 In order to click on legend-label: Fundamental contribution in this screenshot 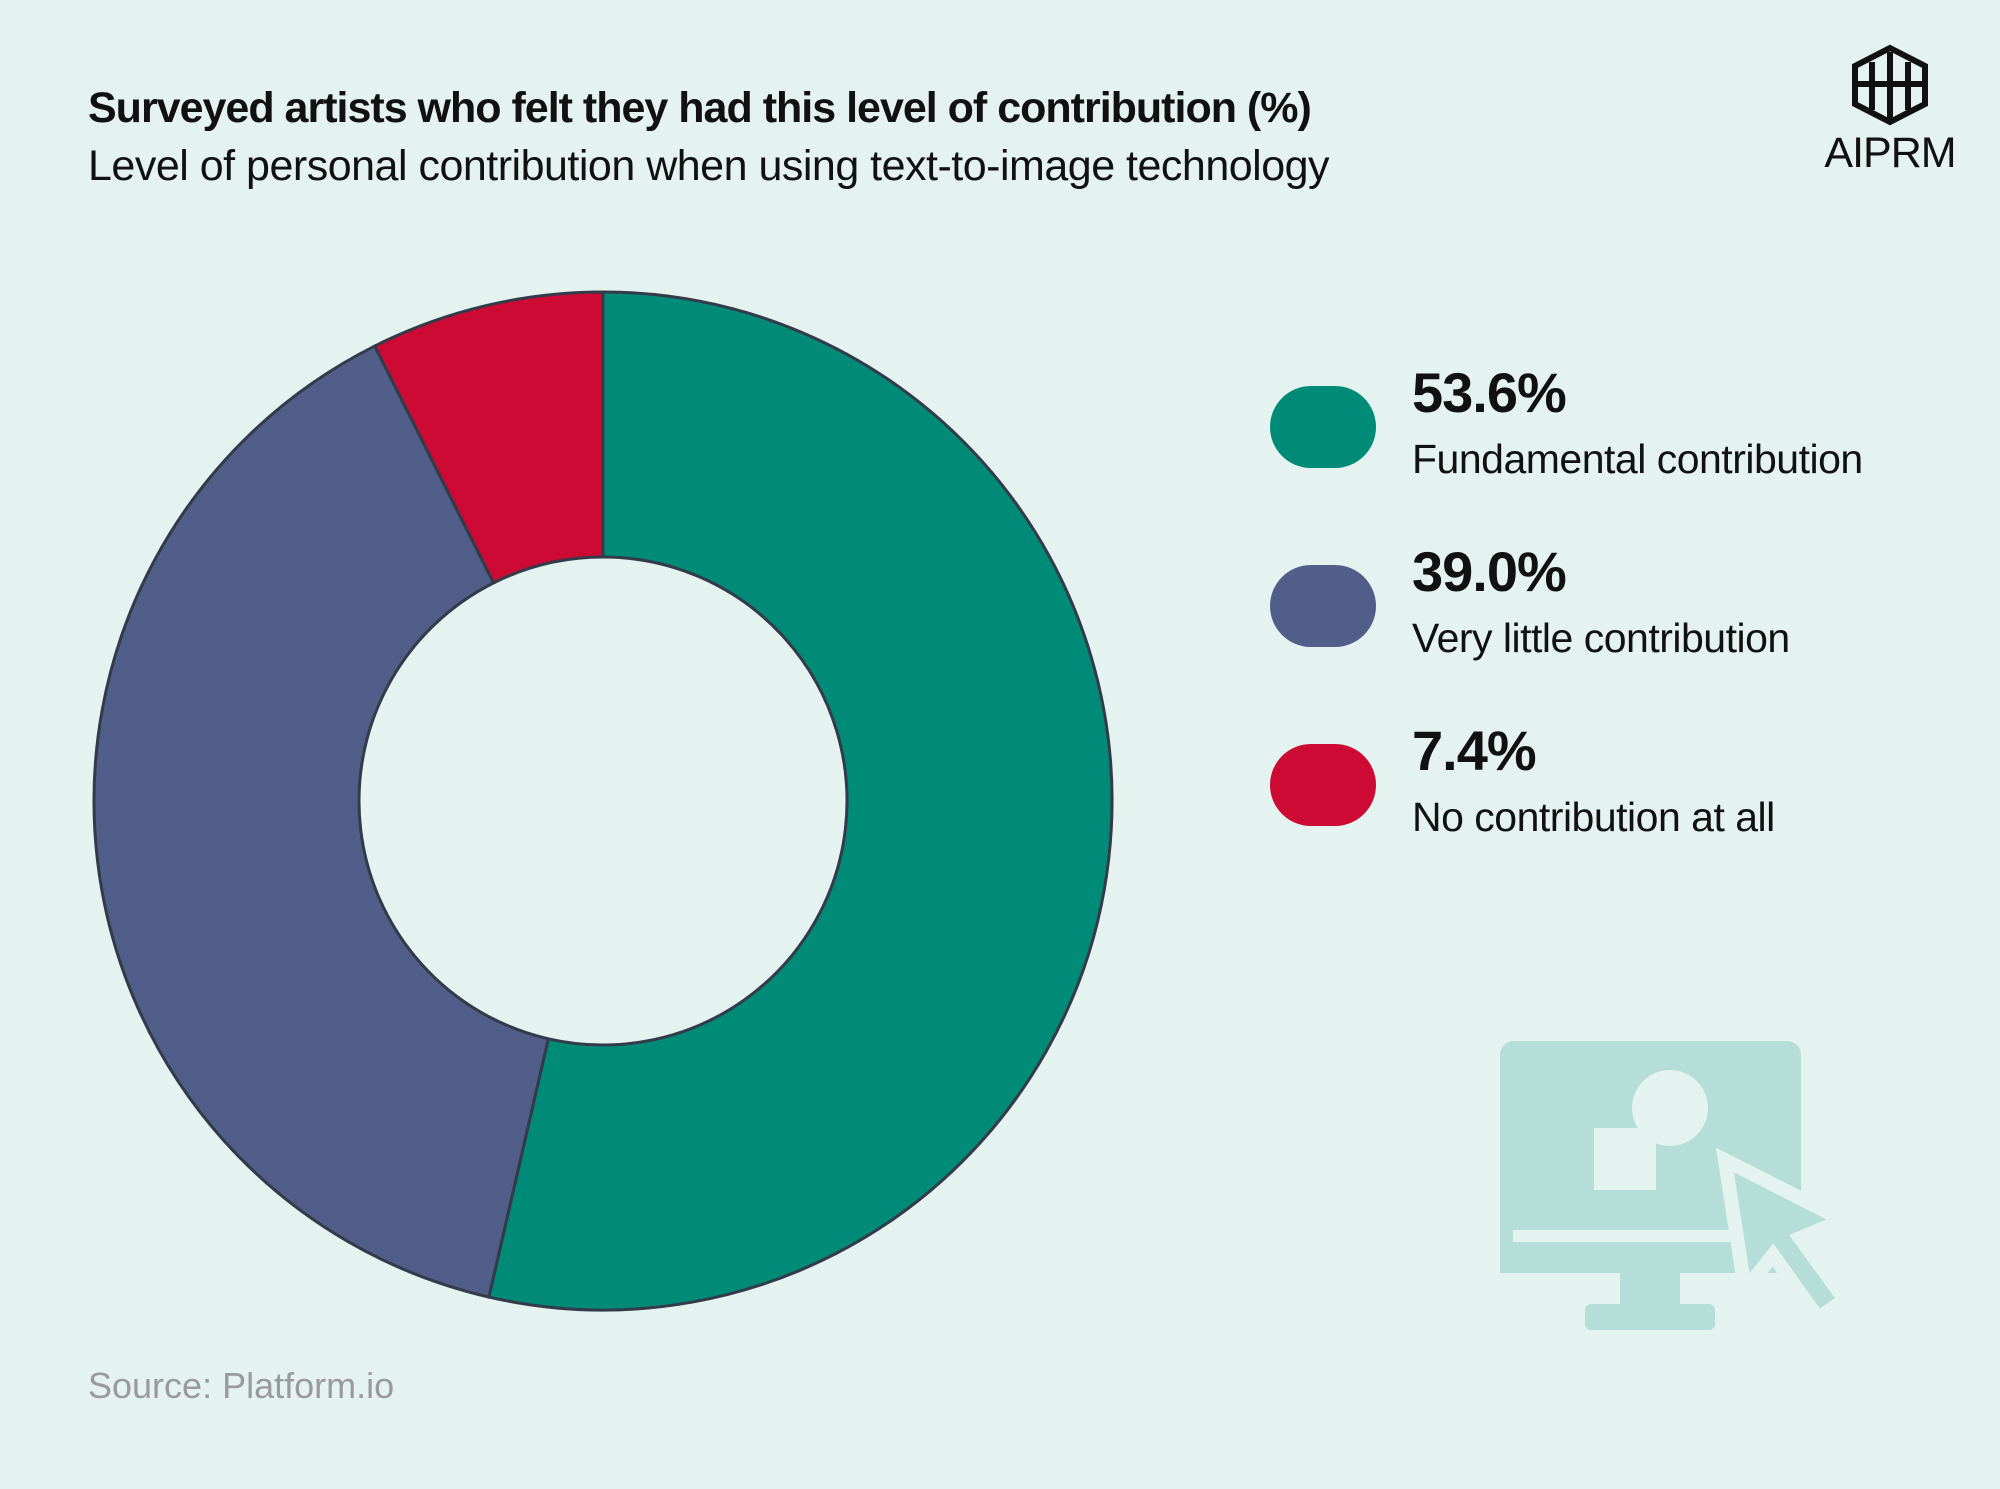, I will do `click(1637, 459)`.